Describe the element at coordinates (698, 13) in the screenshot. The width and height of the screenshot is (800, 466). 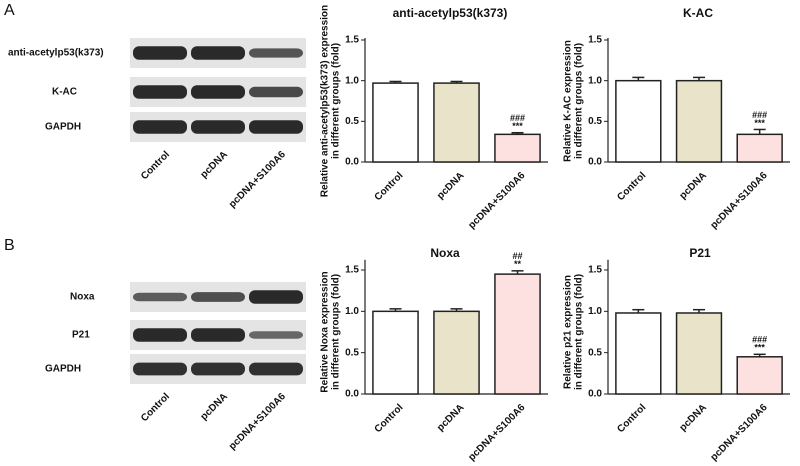
I see `chart-title: K-AC` at that location.